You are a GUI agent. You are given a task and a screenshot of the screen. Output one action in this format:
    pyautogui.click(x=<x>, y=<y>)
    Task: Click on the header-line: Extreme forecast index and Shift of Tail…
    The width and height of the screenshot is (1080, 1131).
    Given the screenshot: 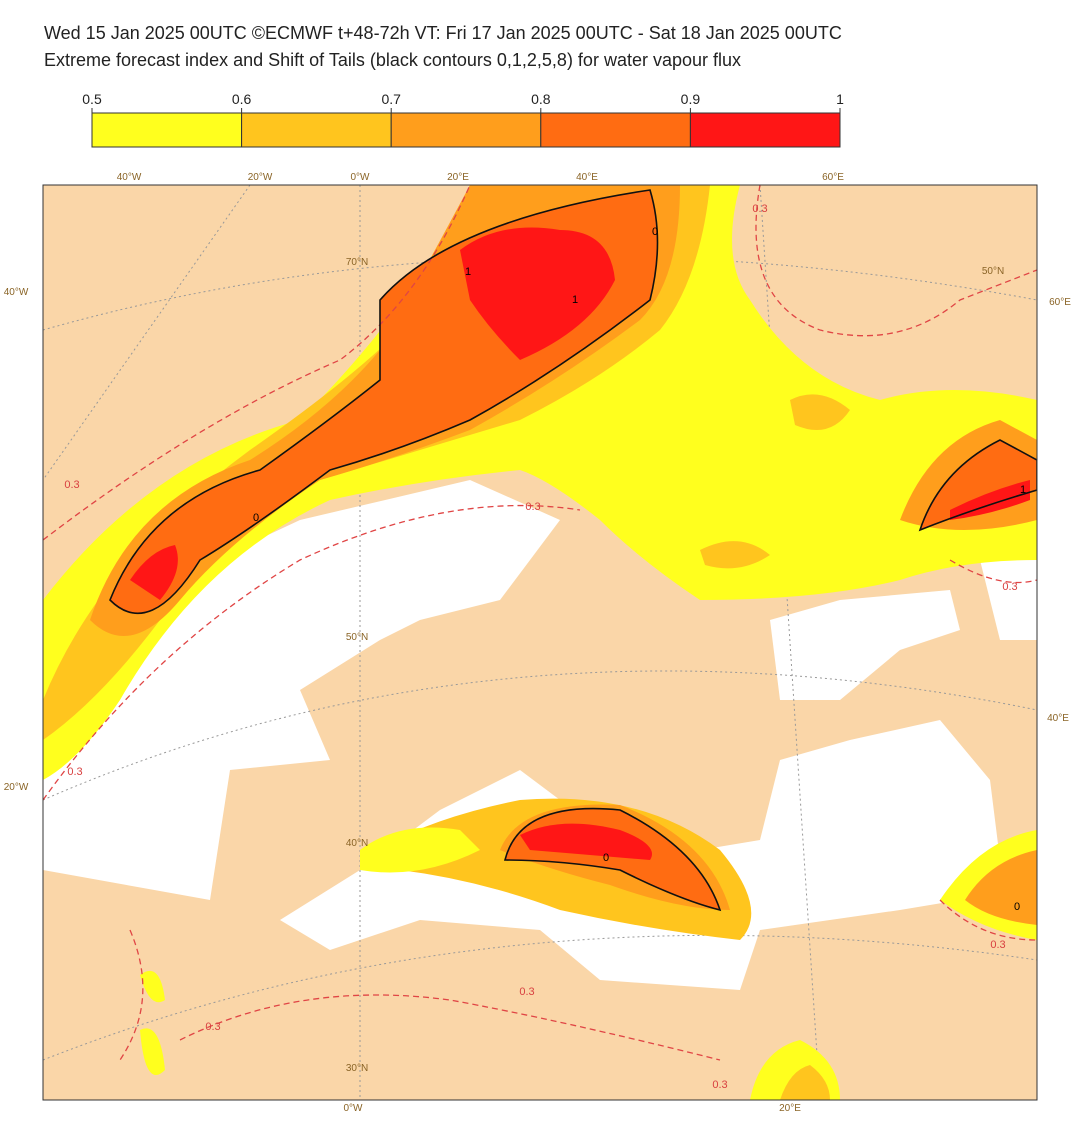 What is the action you would take?
    pyautogui.click(x=392, y=60)
    